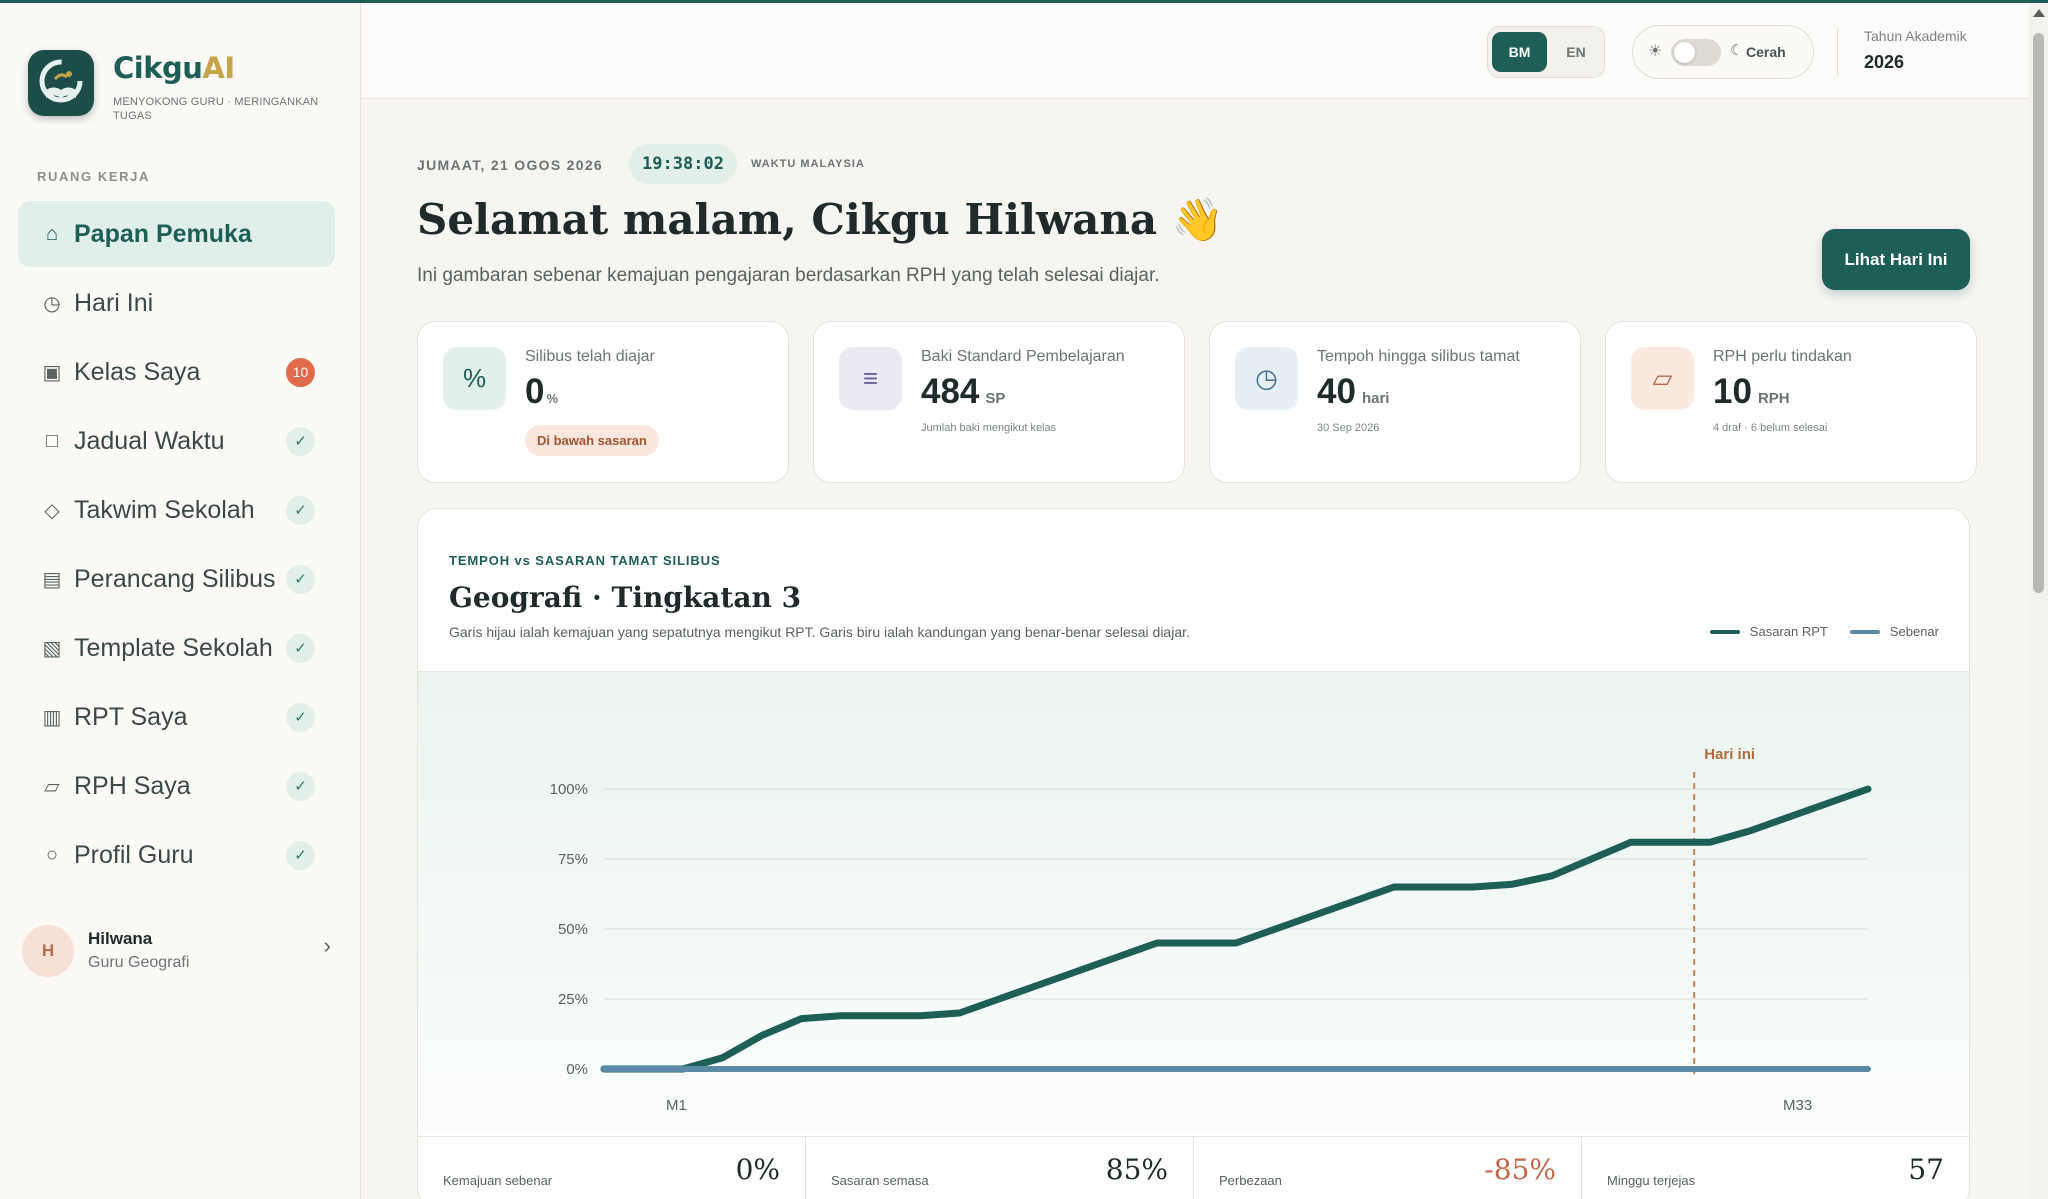  Describe the element at coordinates (300, 372) in the screenshot. I see `count-badge: 10` at that location.